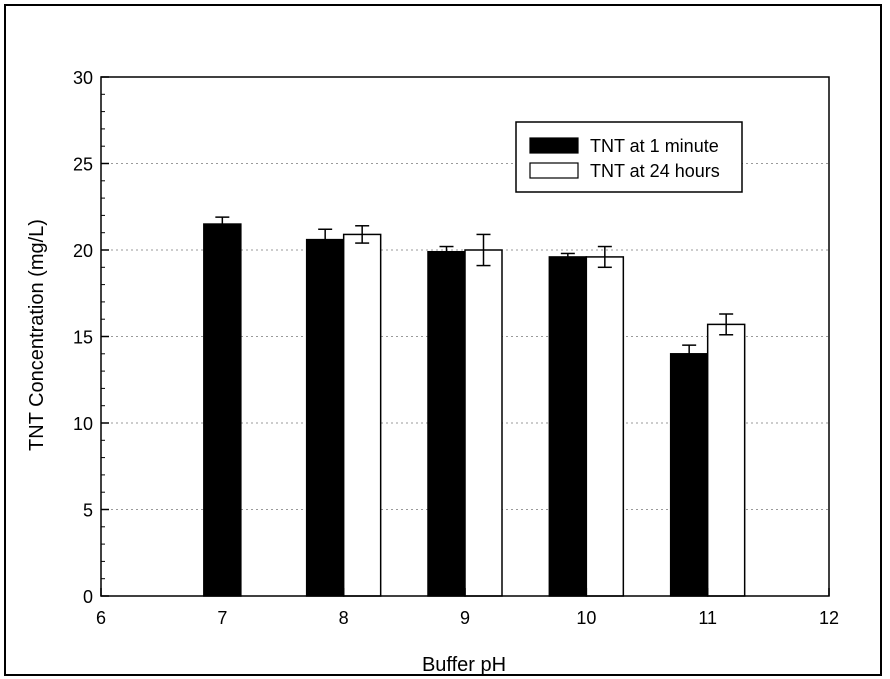 This screenshot has height=679, width=890. Describe the element at coordinates (88, 511) in the screenshot. I see `y-tick-label: 5` at that location.